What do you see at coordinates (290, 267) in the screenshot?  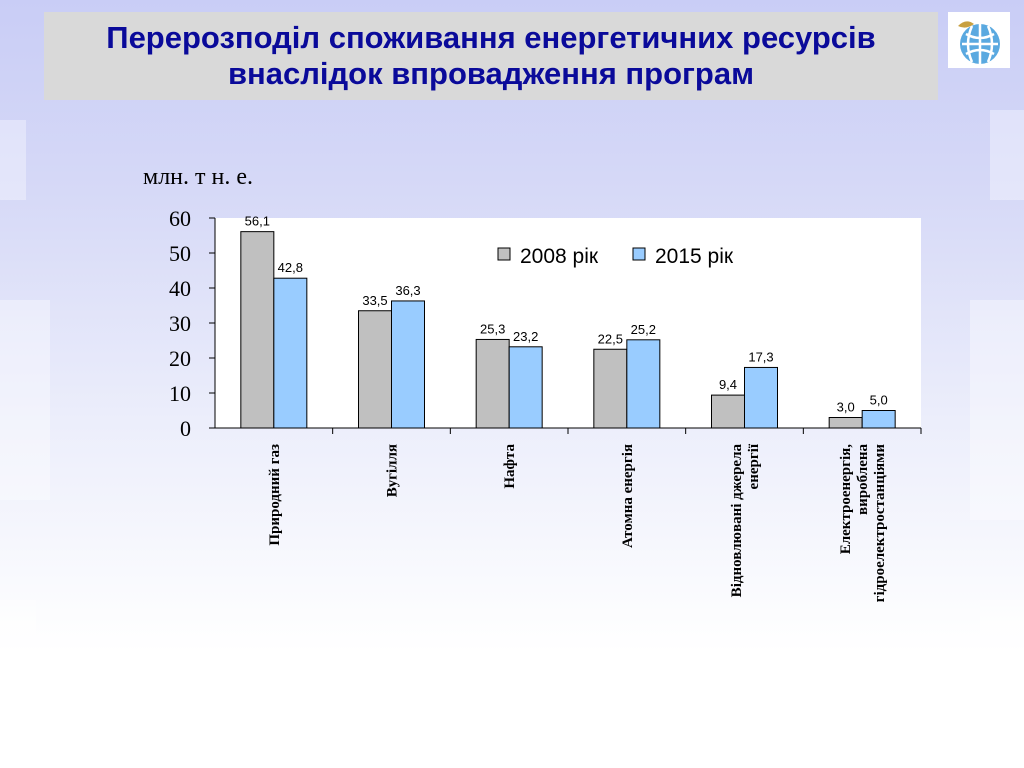 I see `data-label: 42,8` at bounding box center [290, 267].